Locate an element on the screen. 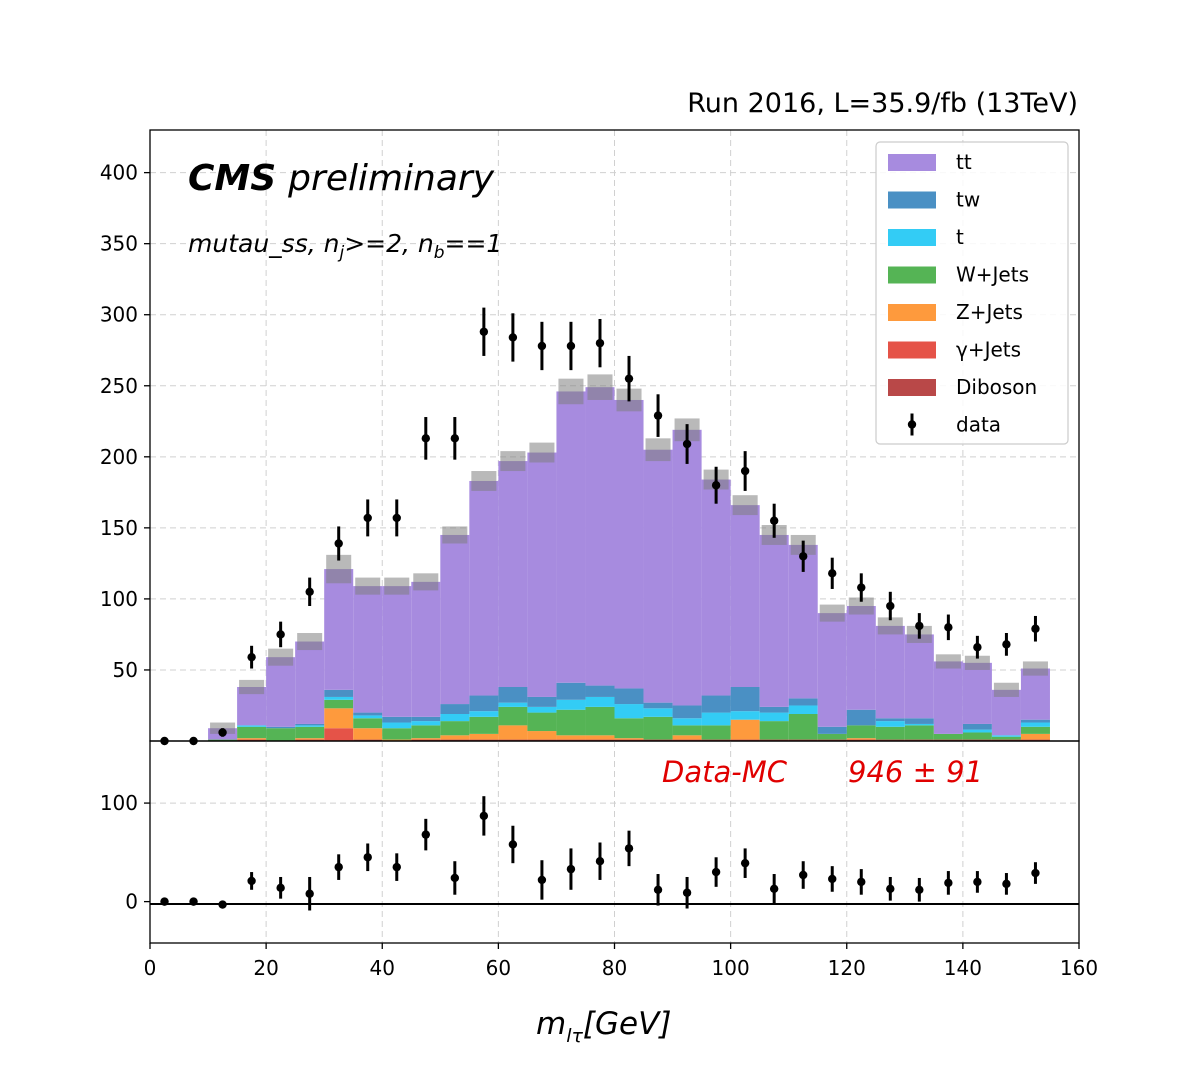 Image resolution: width=1200 pixels, height=1080 pixels. y-tick-label: 200 is located at coordinates (119, 457).